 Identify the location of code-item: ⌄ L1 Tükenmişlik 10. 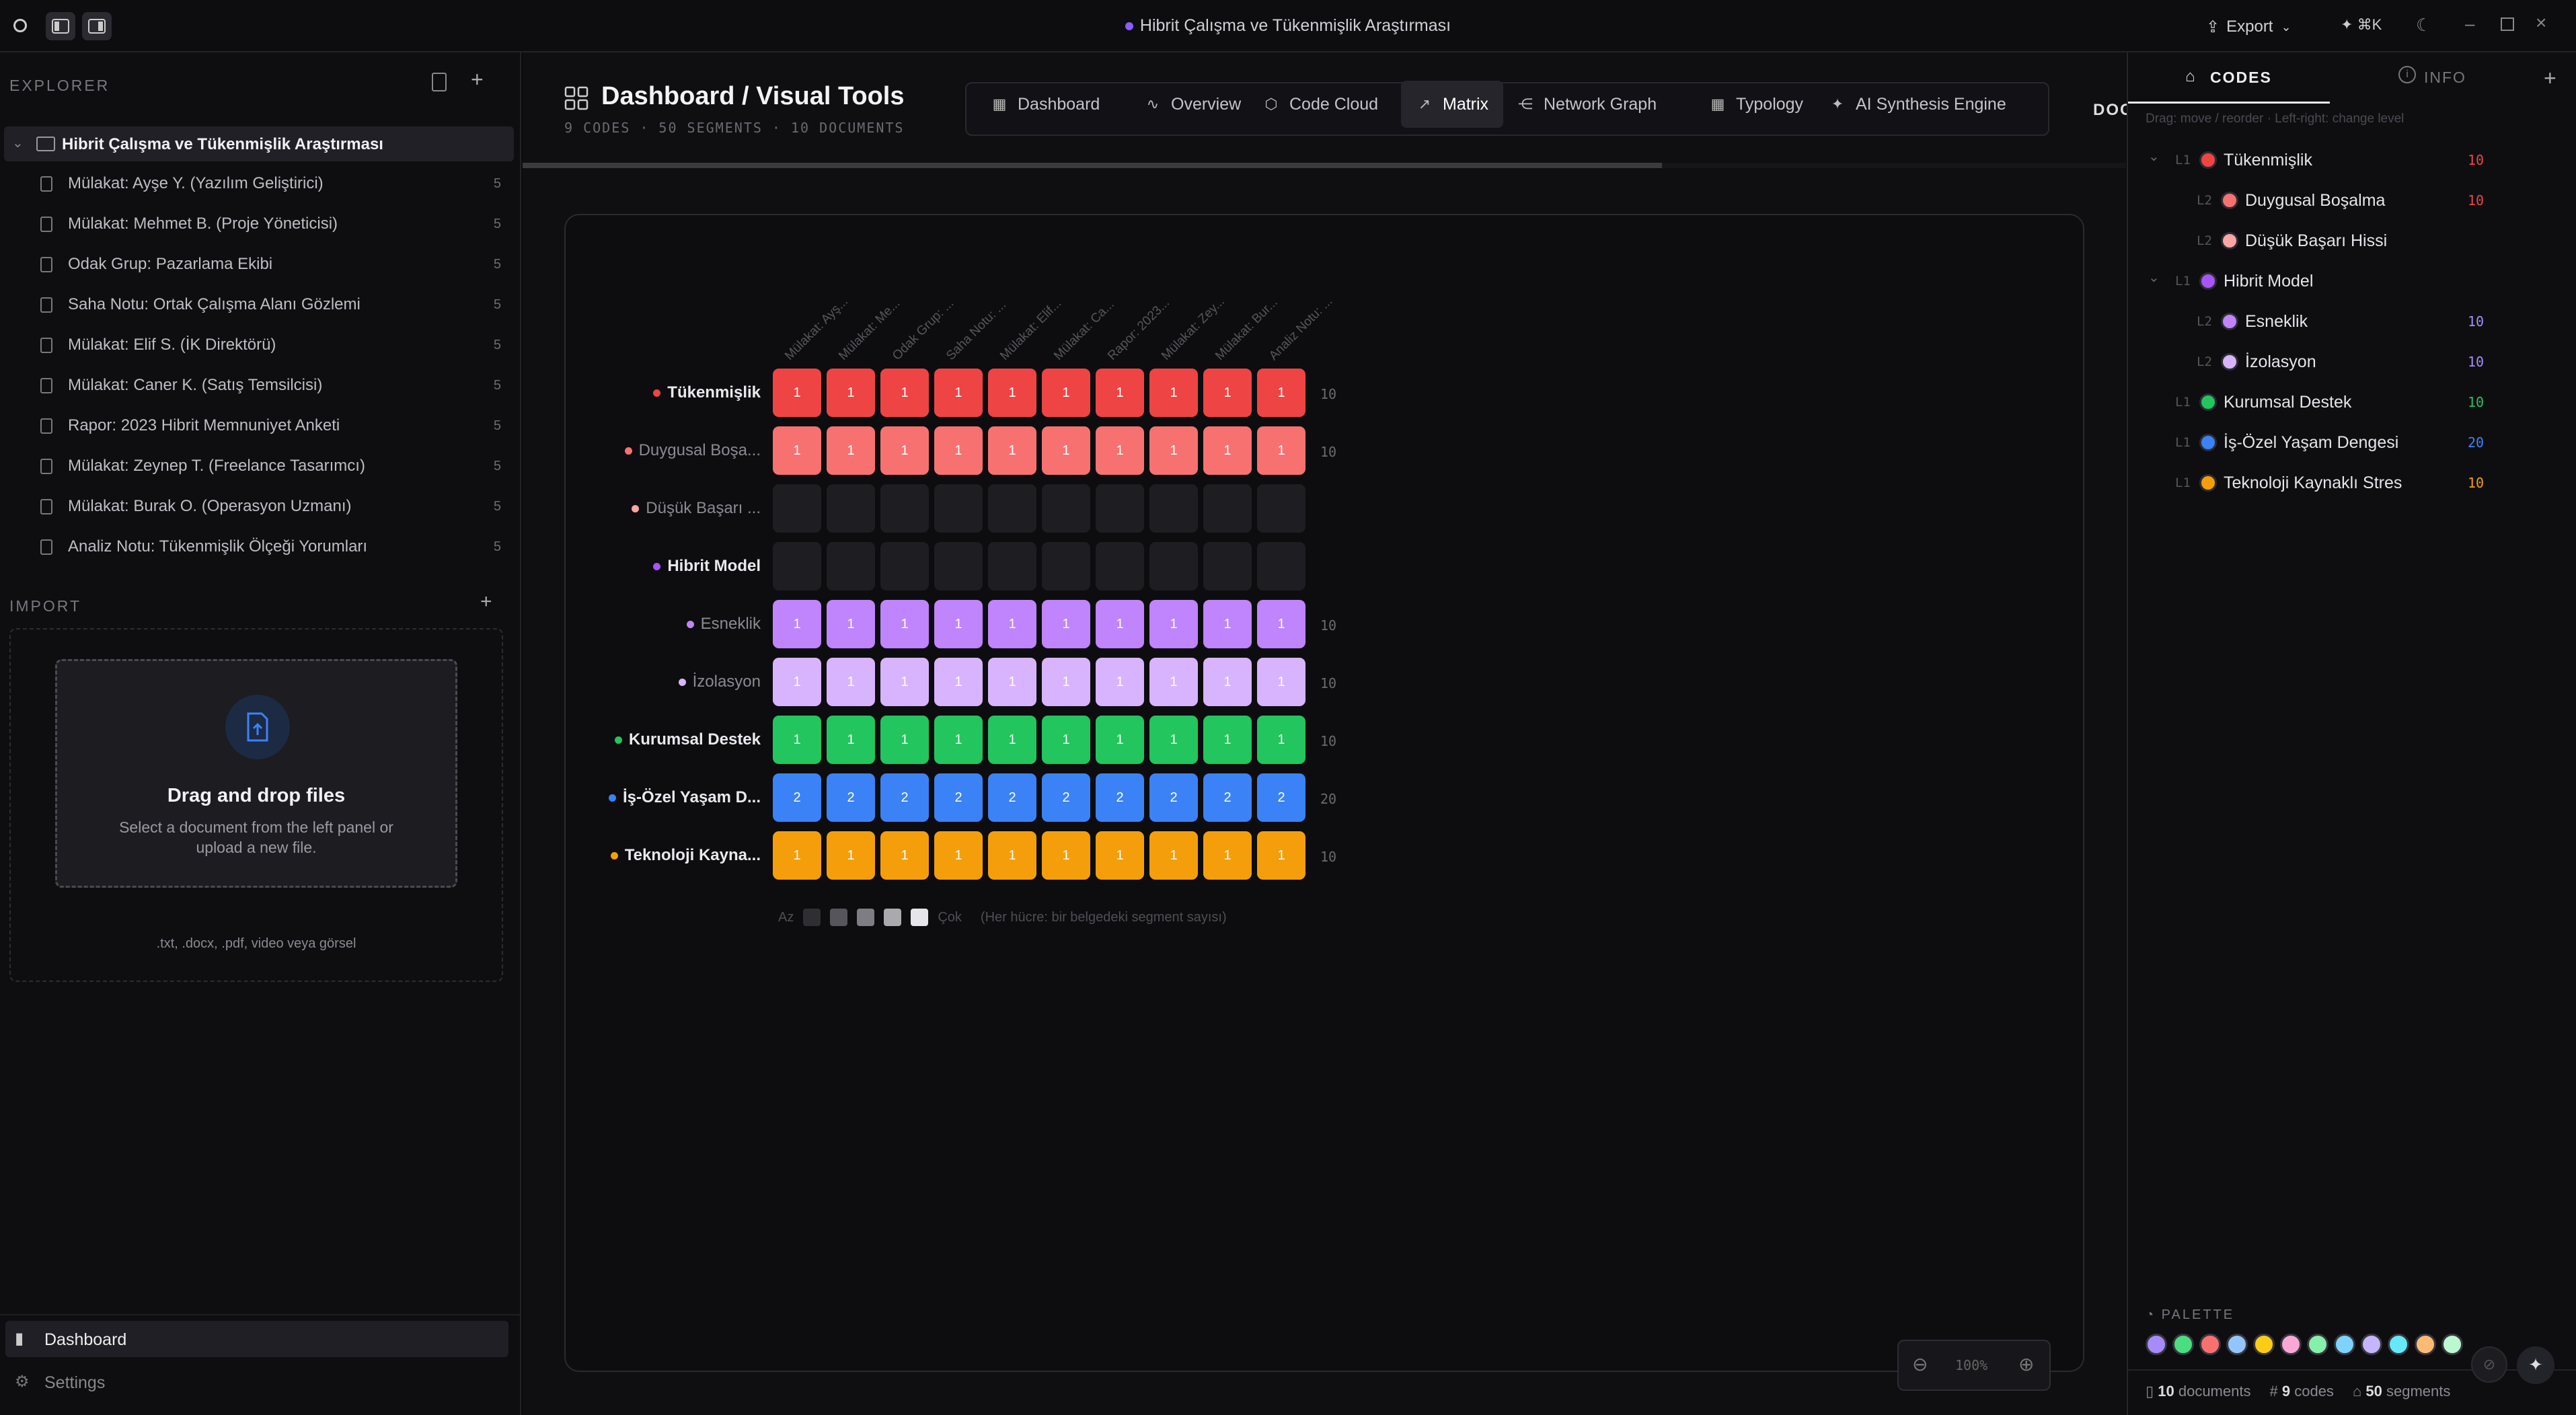
(2343, 160).